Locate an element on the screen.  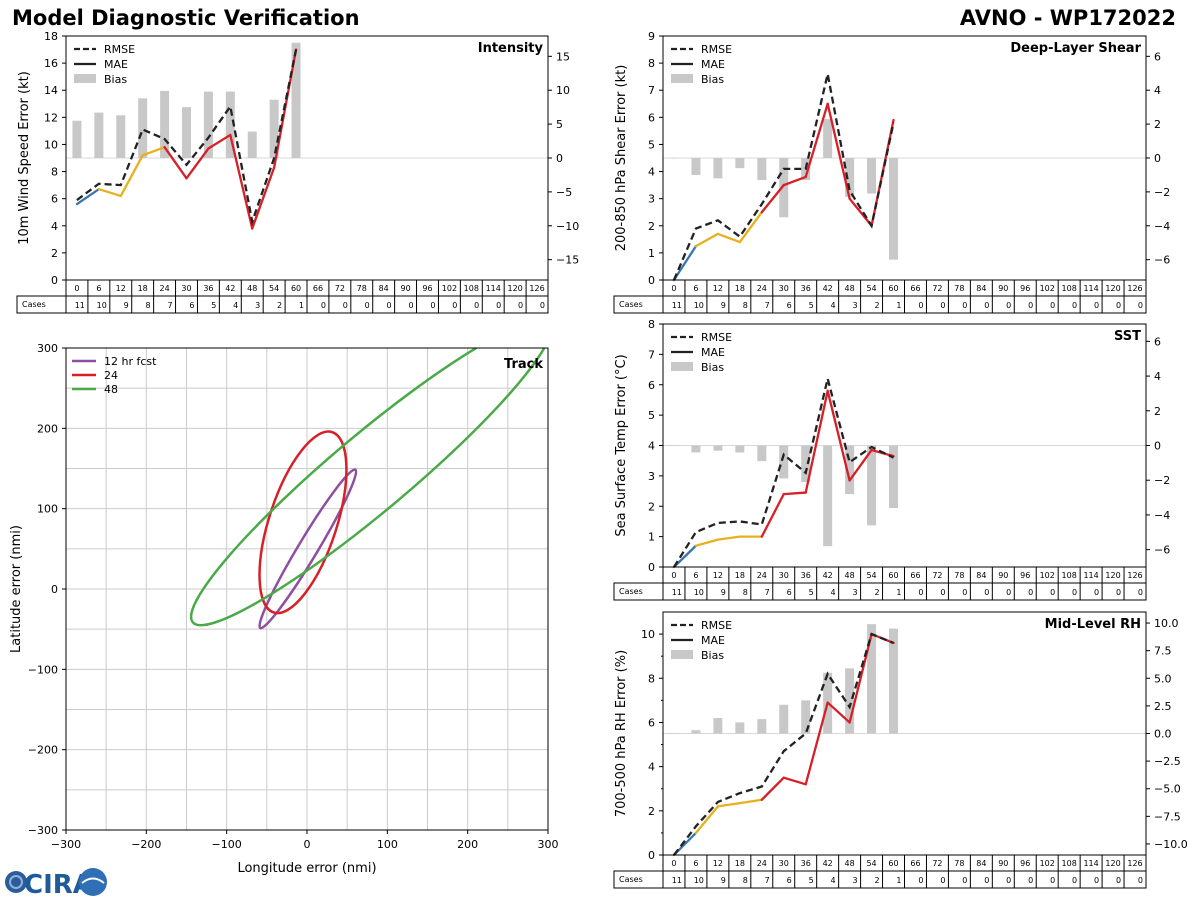
hour-label: 24 is located at coordinates (762, 863).